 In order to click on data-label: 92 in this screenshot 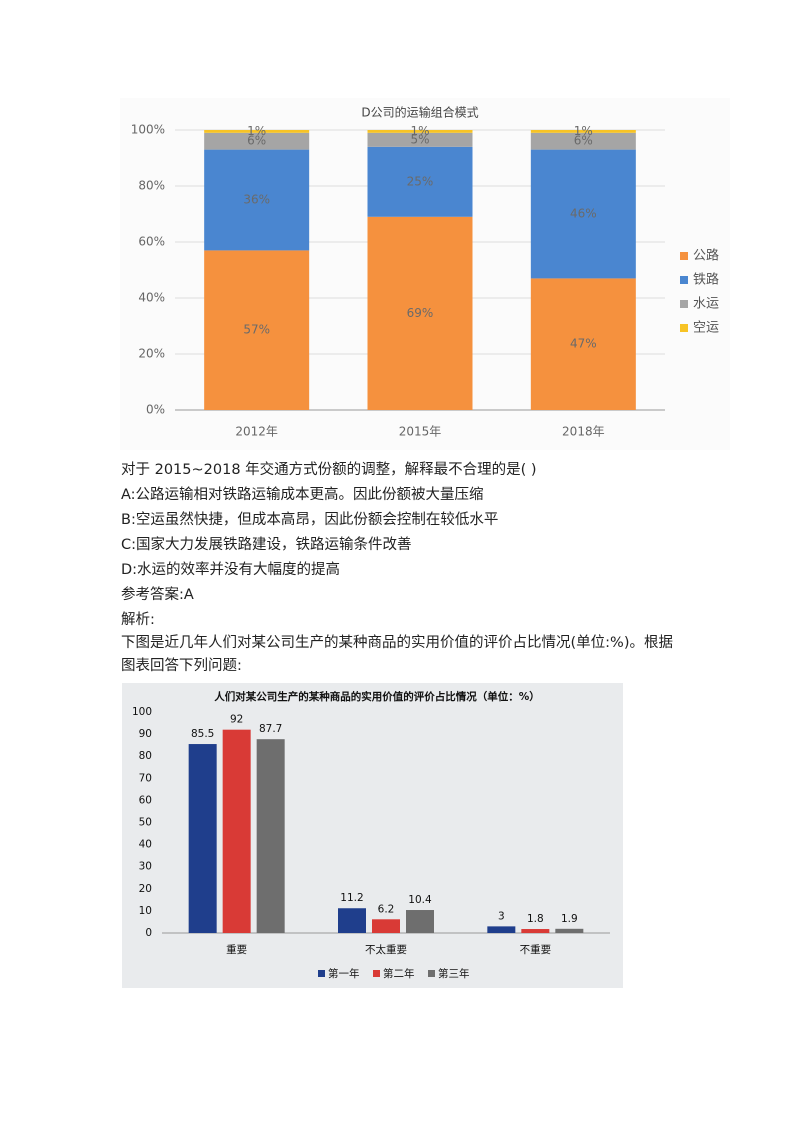, I will do `click(236, 720)`.